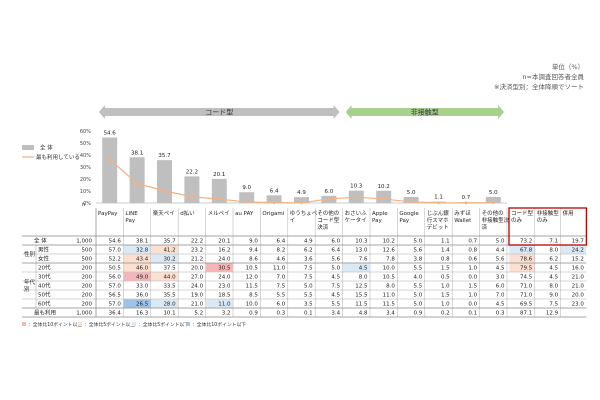 This screenshot has width=600, height=400. What do you see at coordinates (142, 305) in the screenshot?
I see `table-cell: 26.5` at bounding box center [142, 305].